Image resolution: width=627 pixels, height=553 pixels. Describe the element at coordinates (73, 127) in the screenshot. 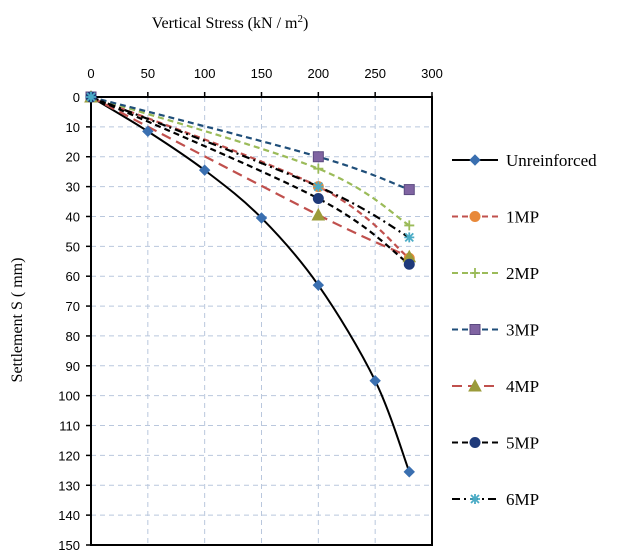

I see `y-tick-label-1: 10` at that location.